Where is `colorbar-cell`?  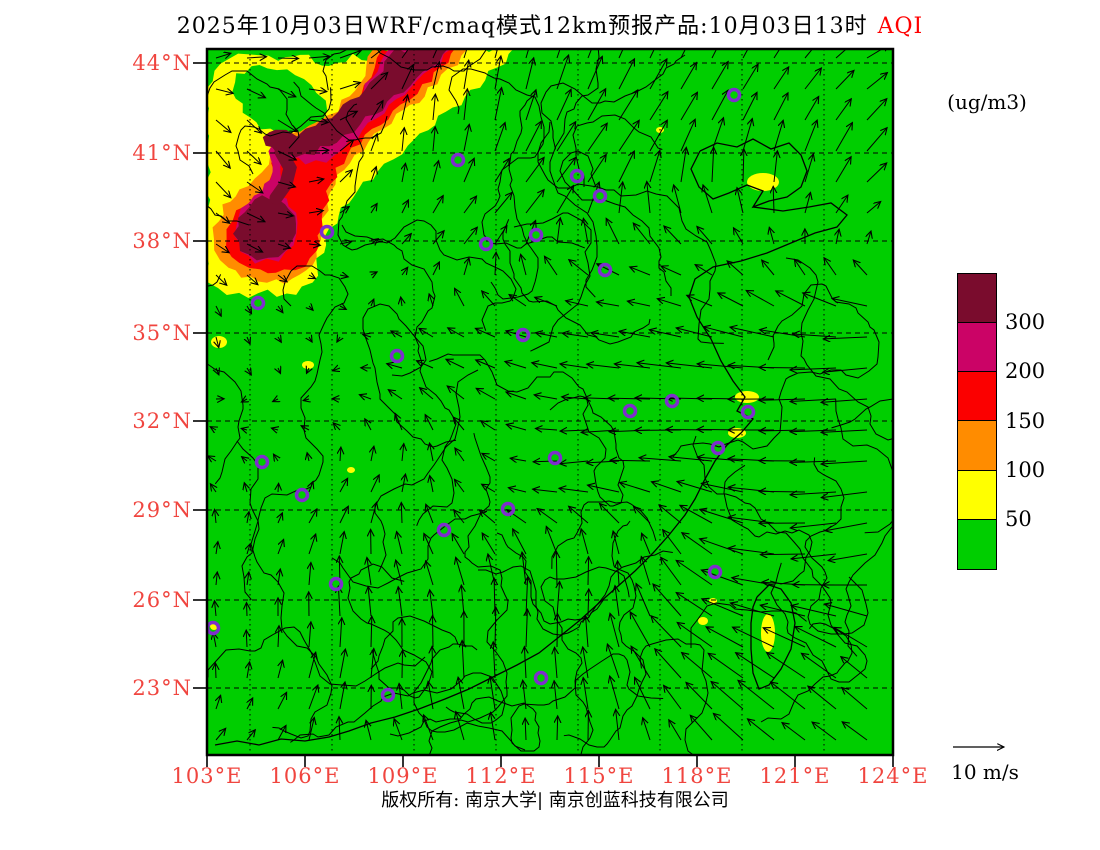
colorbar-cell is located at coordinates (977, 348).